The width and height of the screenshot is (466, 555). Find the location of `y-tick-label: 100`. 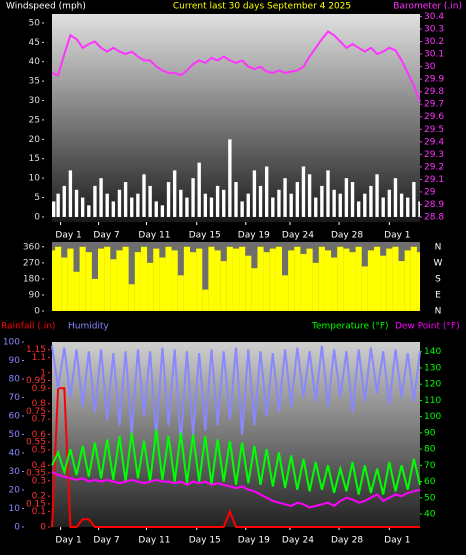

y-tick-label: 100 is located at coordinates (11, 343).